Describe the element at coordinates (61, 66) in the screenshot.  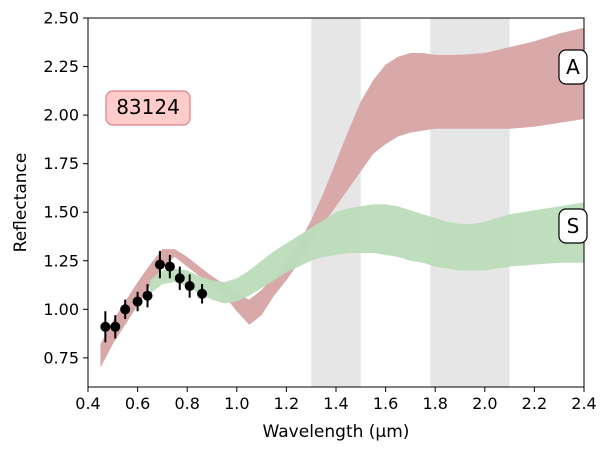
I see `y-tick-label: 2.25` at that location.